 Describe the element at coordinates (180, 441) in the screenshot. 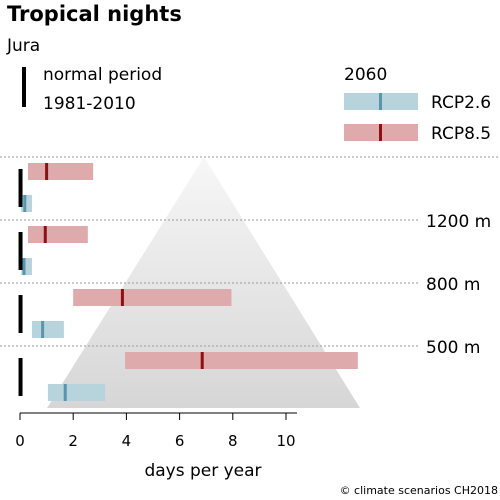

I see `x-tick-label-6: 6` at that location.